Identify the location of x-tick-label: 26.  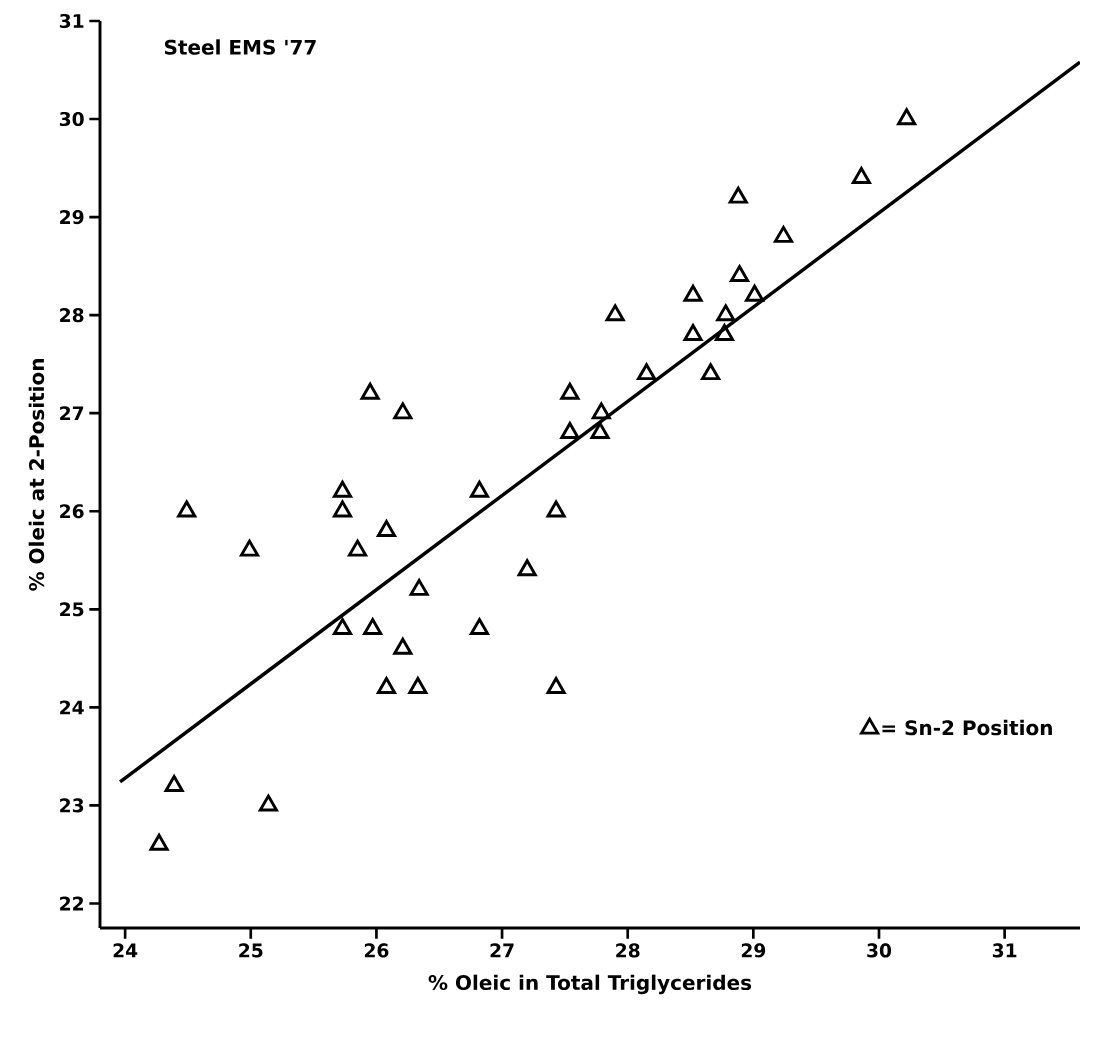
(376, 950).